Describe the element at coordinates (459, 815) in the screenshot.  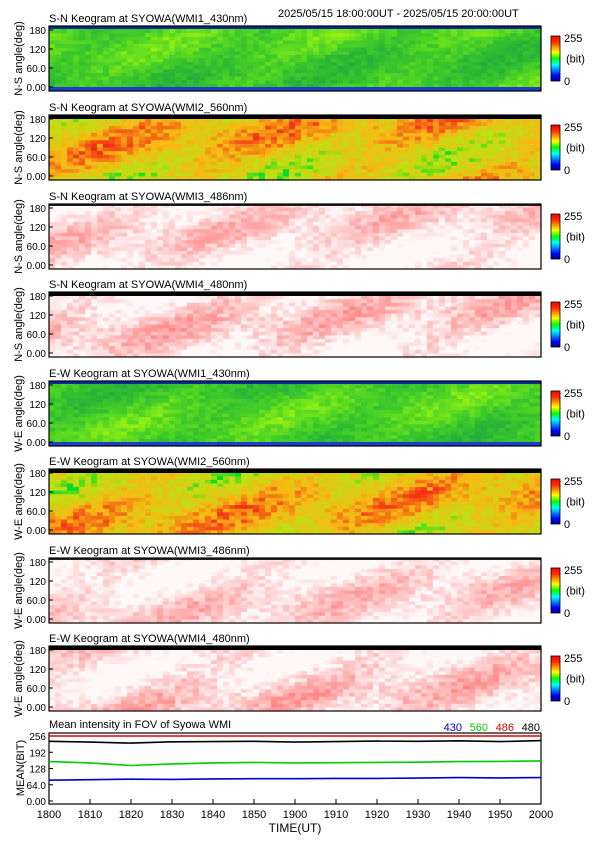
I see `time-tick-label: 1940` at that location.